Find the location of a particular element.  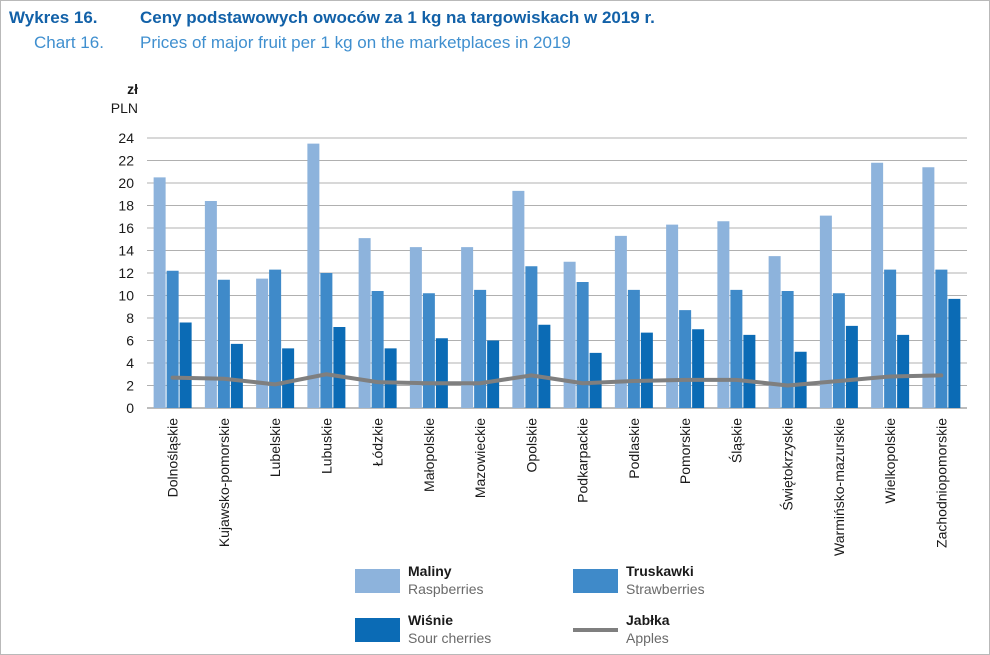

x-category-label: Łódzkie is located at coordinates (378, 442).